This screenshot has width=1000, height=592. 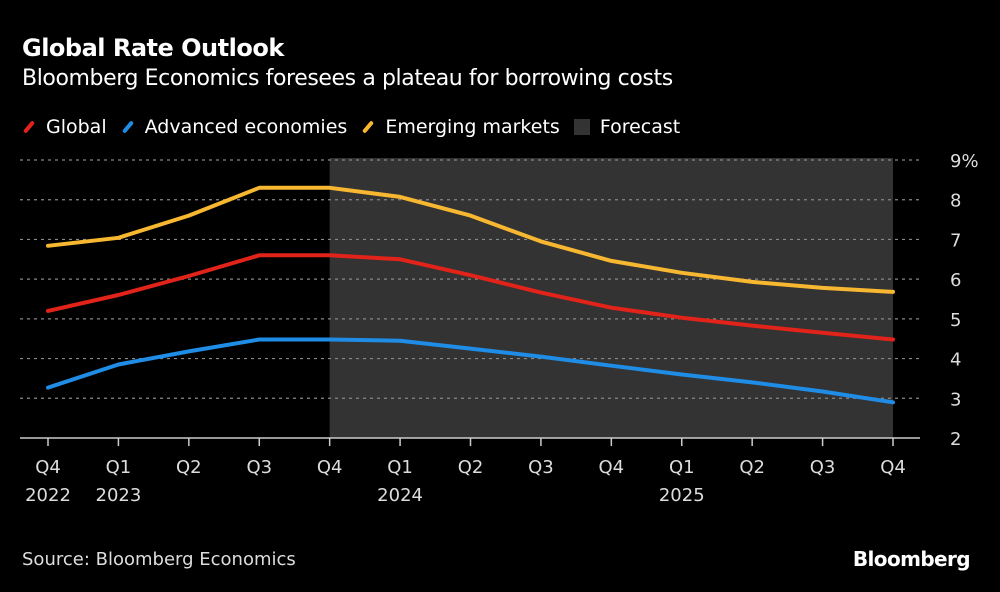 What do you see at coordinates (159, 559) in the screenshot?
I see `source-note: Source: Bloomberg Economics` at bounding box center [159, 559].